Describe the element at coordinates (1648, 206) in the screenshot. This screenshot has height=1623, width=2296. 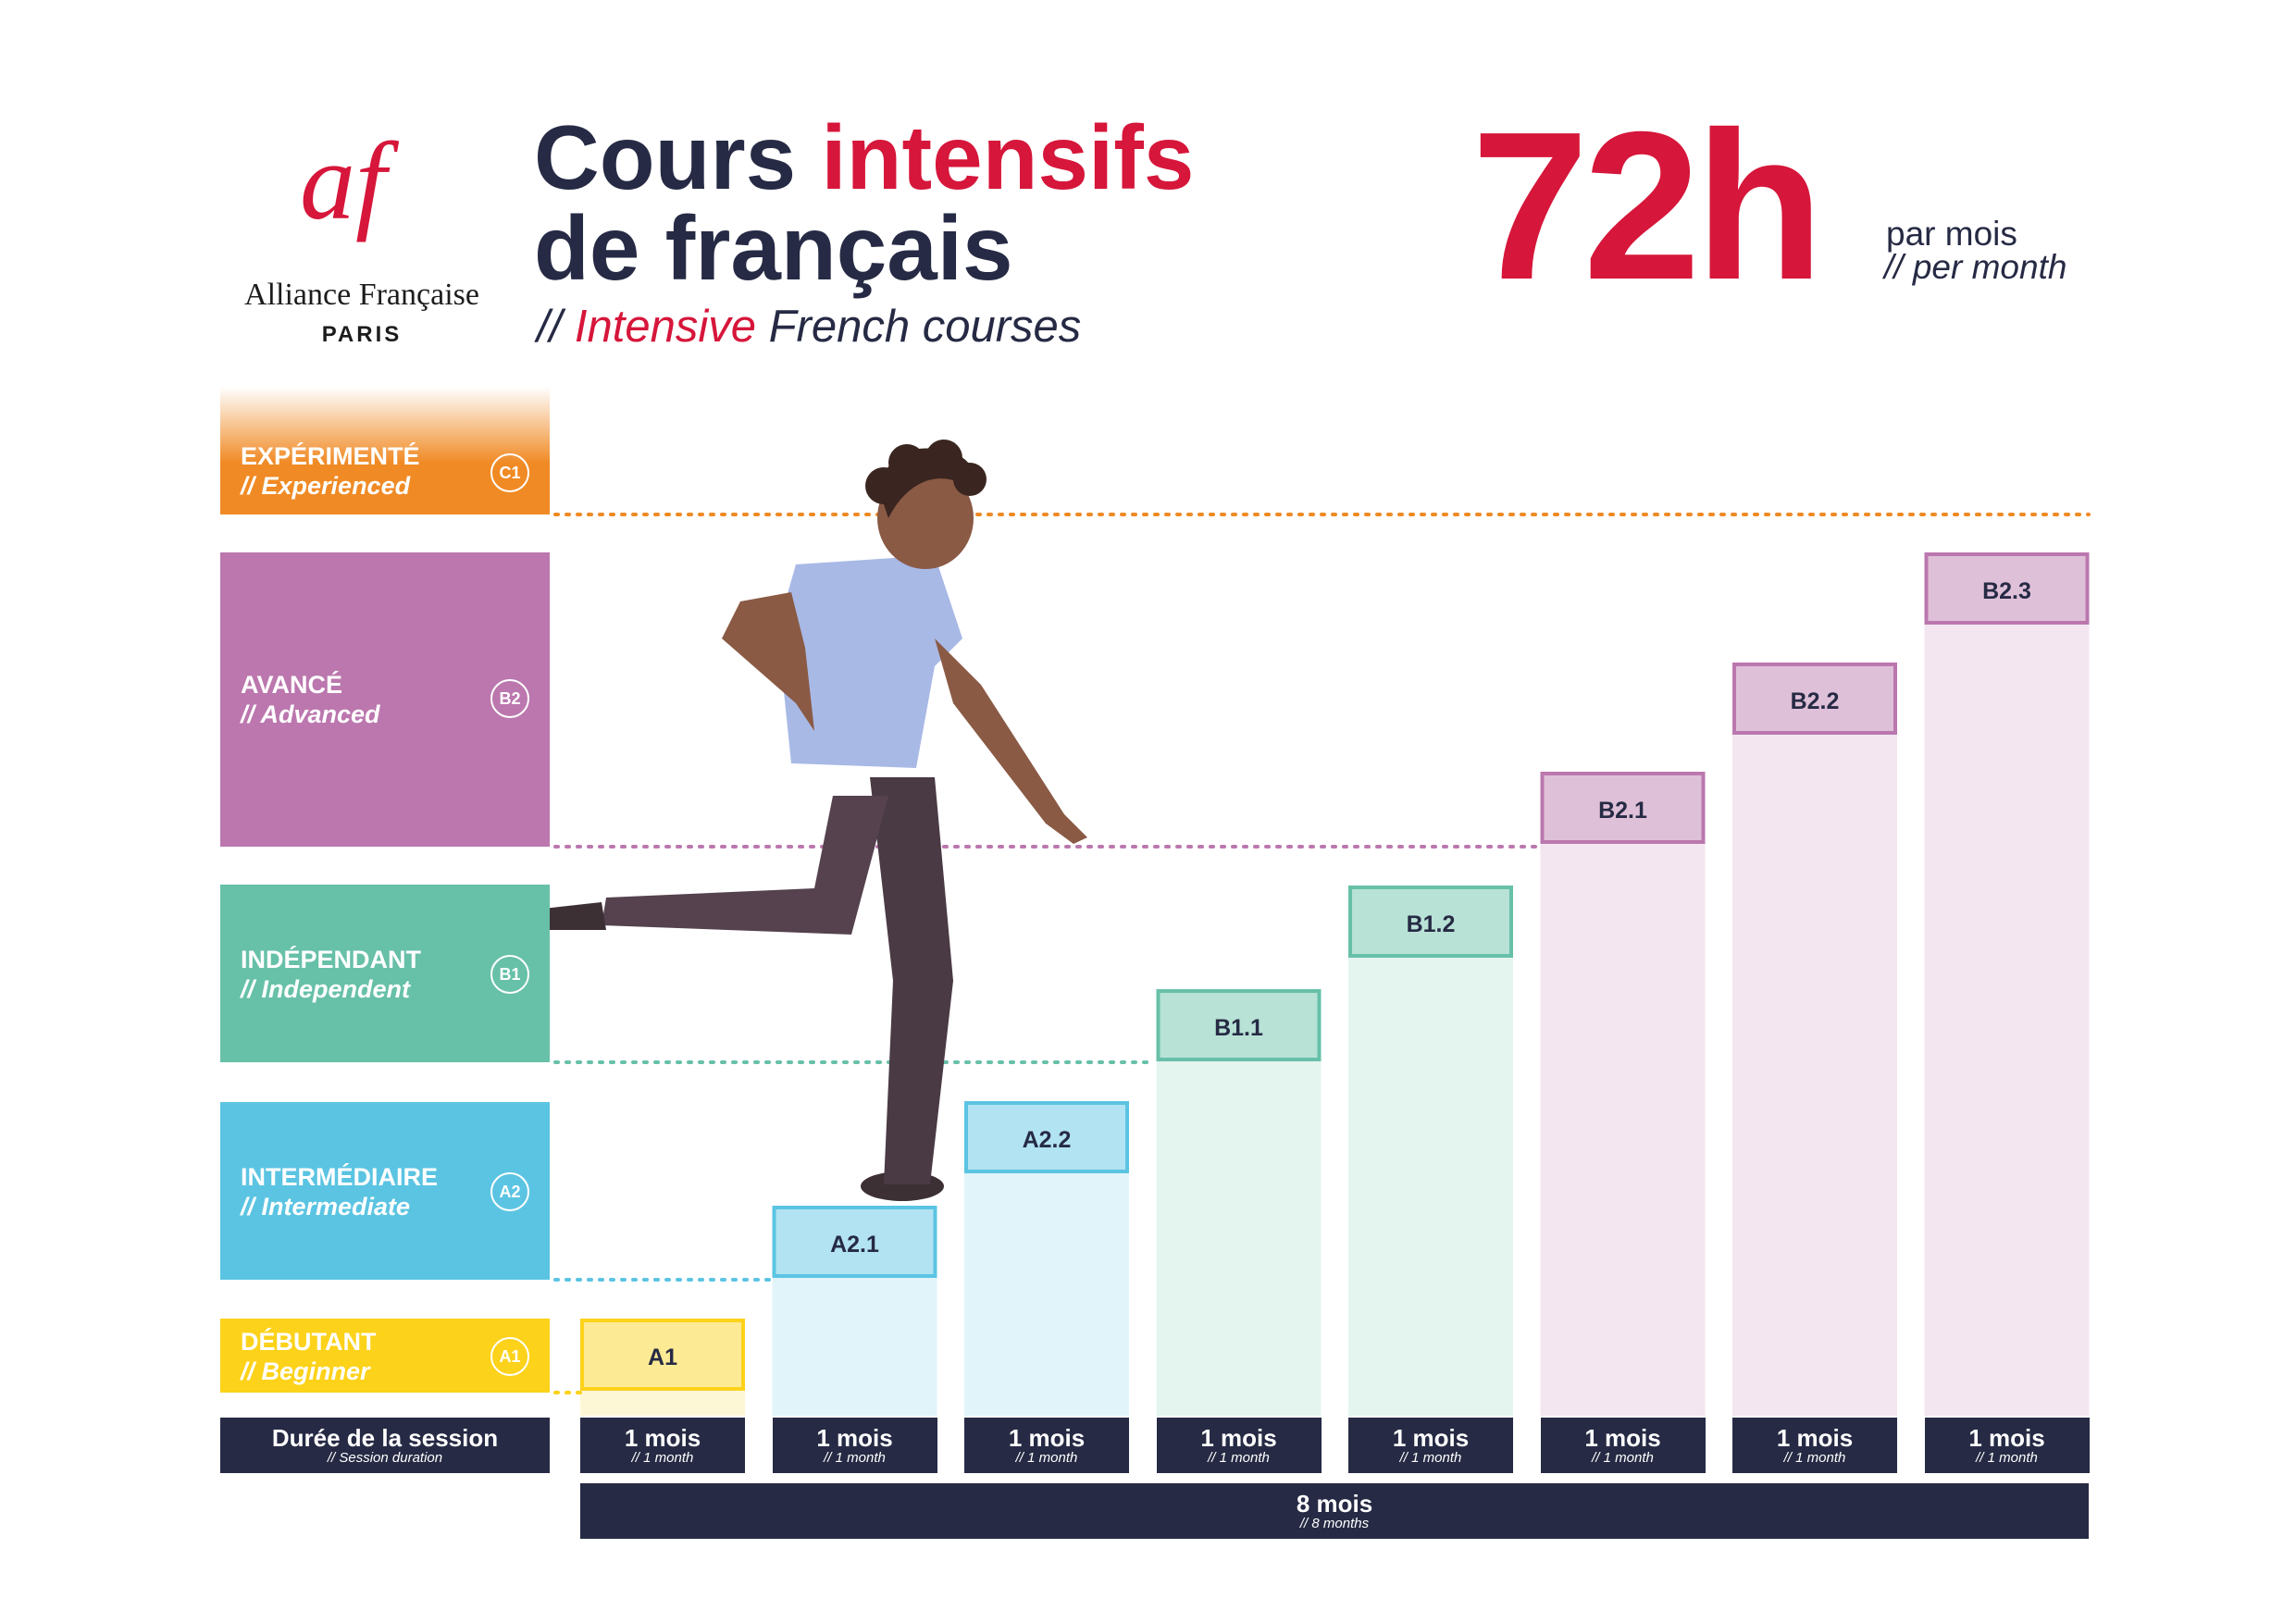
I see `hours-value: 72h` at that location.